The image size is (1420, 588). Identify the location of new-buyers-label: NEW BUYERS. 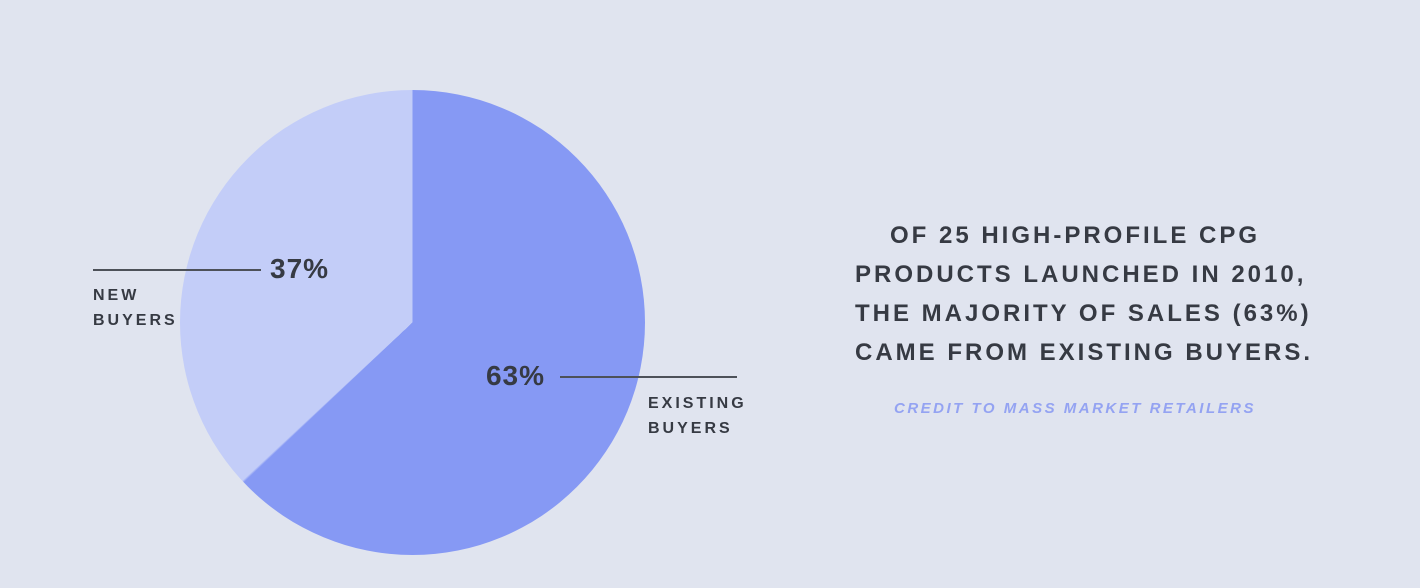
(135, 308).